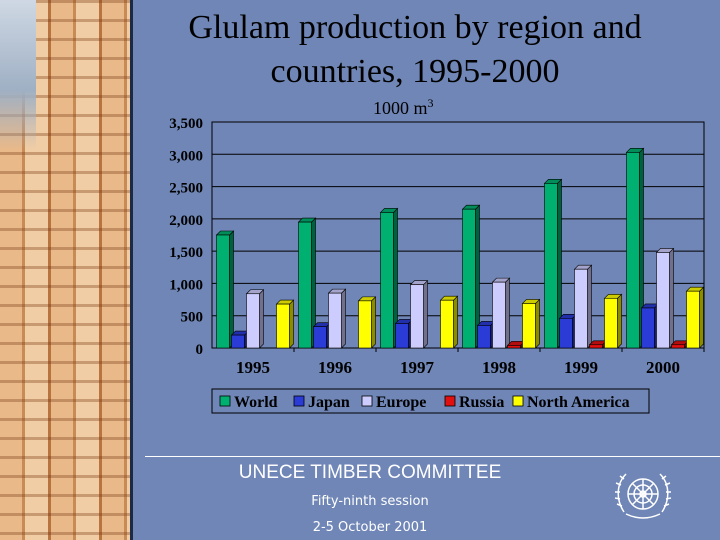  What do you see at coordinates (186, 189) in the screenshot?
I see `y-tick-label: 2,500` at bounding box center [186, 189].